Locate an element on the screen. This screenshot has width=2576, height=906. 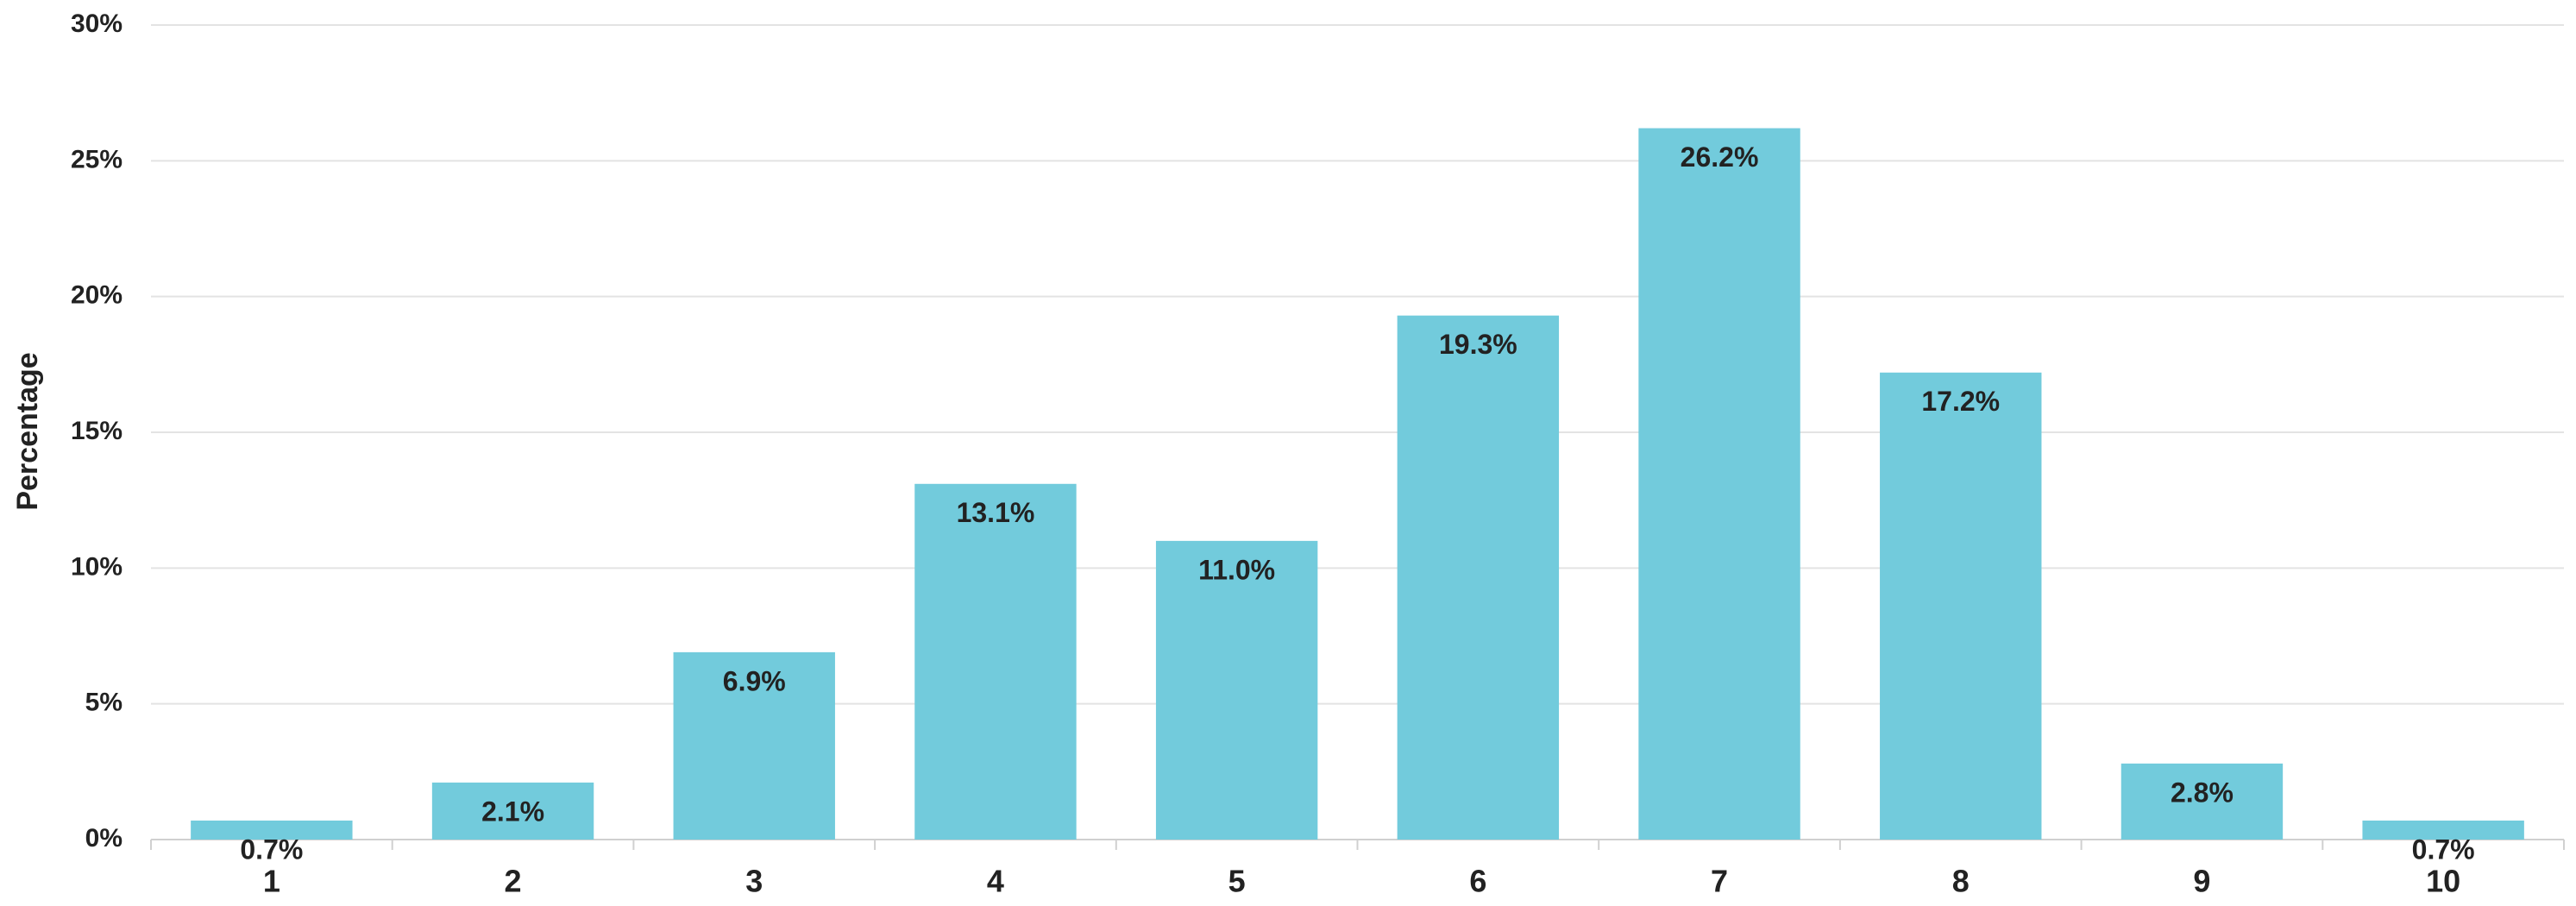
y-tick-label: 10% is located at coordinates (97, 566).